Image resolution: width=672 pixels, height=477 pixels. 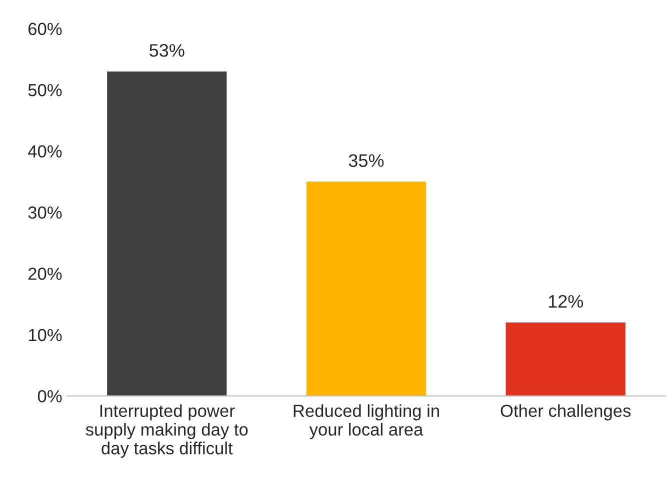 What do you see at coordinates (45, 151) in the screenshot?
I see `y-tick-label: 40%` at bounding box center [45, 151].